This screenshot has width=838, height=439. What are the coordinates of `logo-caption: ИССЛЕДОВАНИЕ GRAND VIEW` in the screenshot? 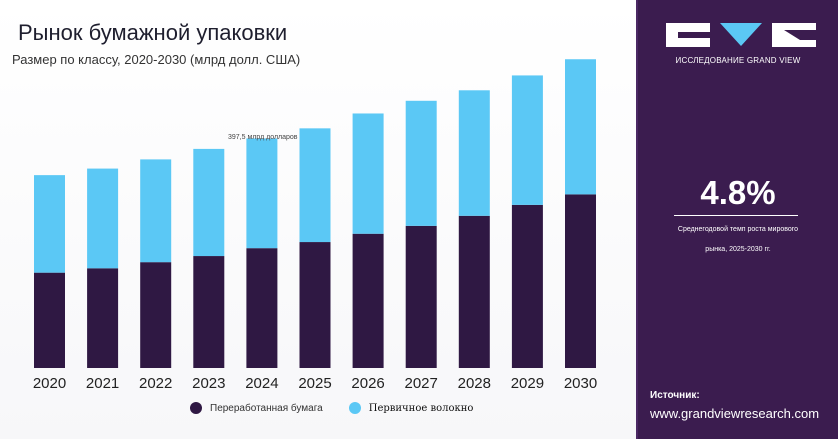 It's located at (738, 60).